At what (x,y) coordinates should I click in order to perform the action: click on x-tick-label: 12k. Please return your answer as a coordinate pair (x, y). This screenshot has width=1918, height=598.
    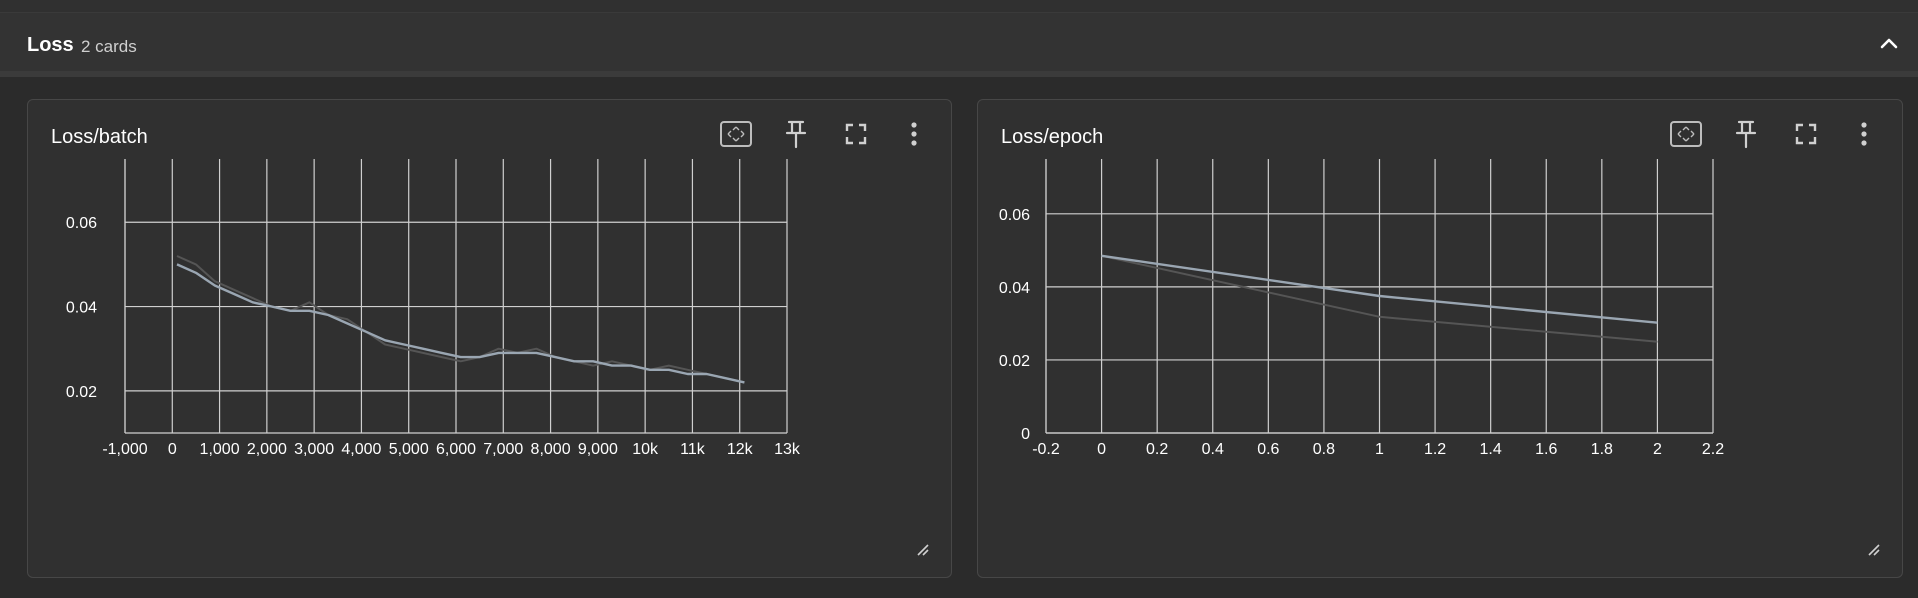
    Looking at the image, I should click on (740, 449).